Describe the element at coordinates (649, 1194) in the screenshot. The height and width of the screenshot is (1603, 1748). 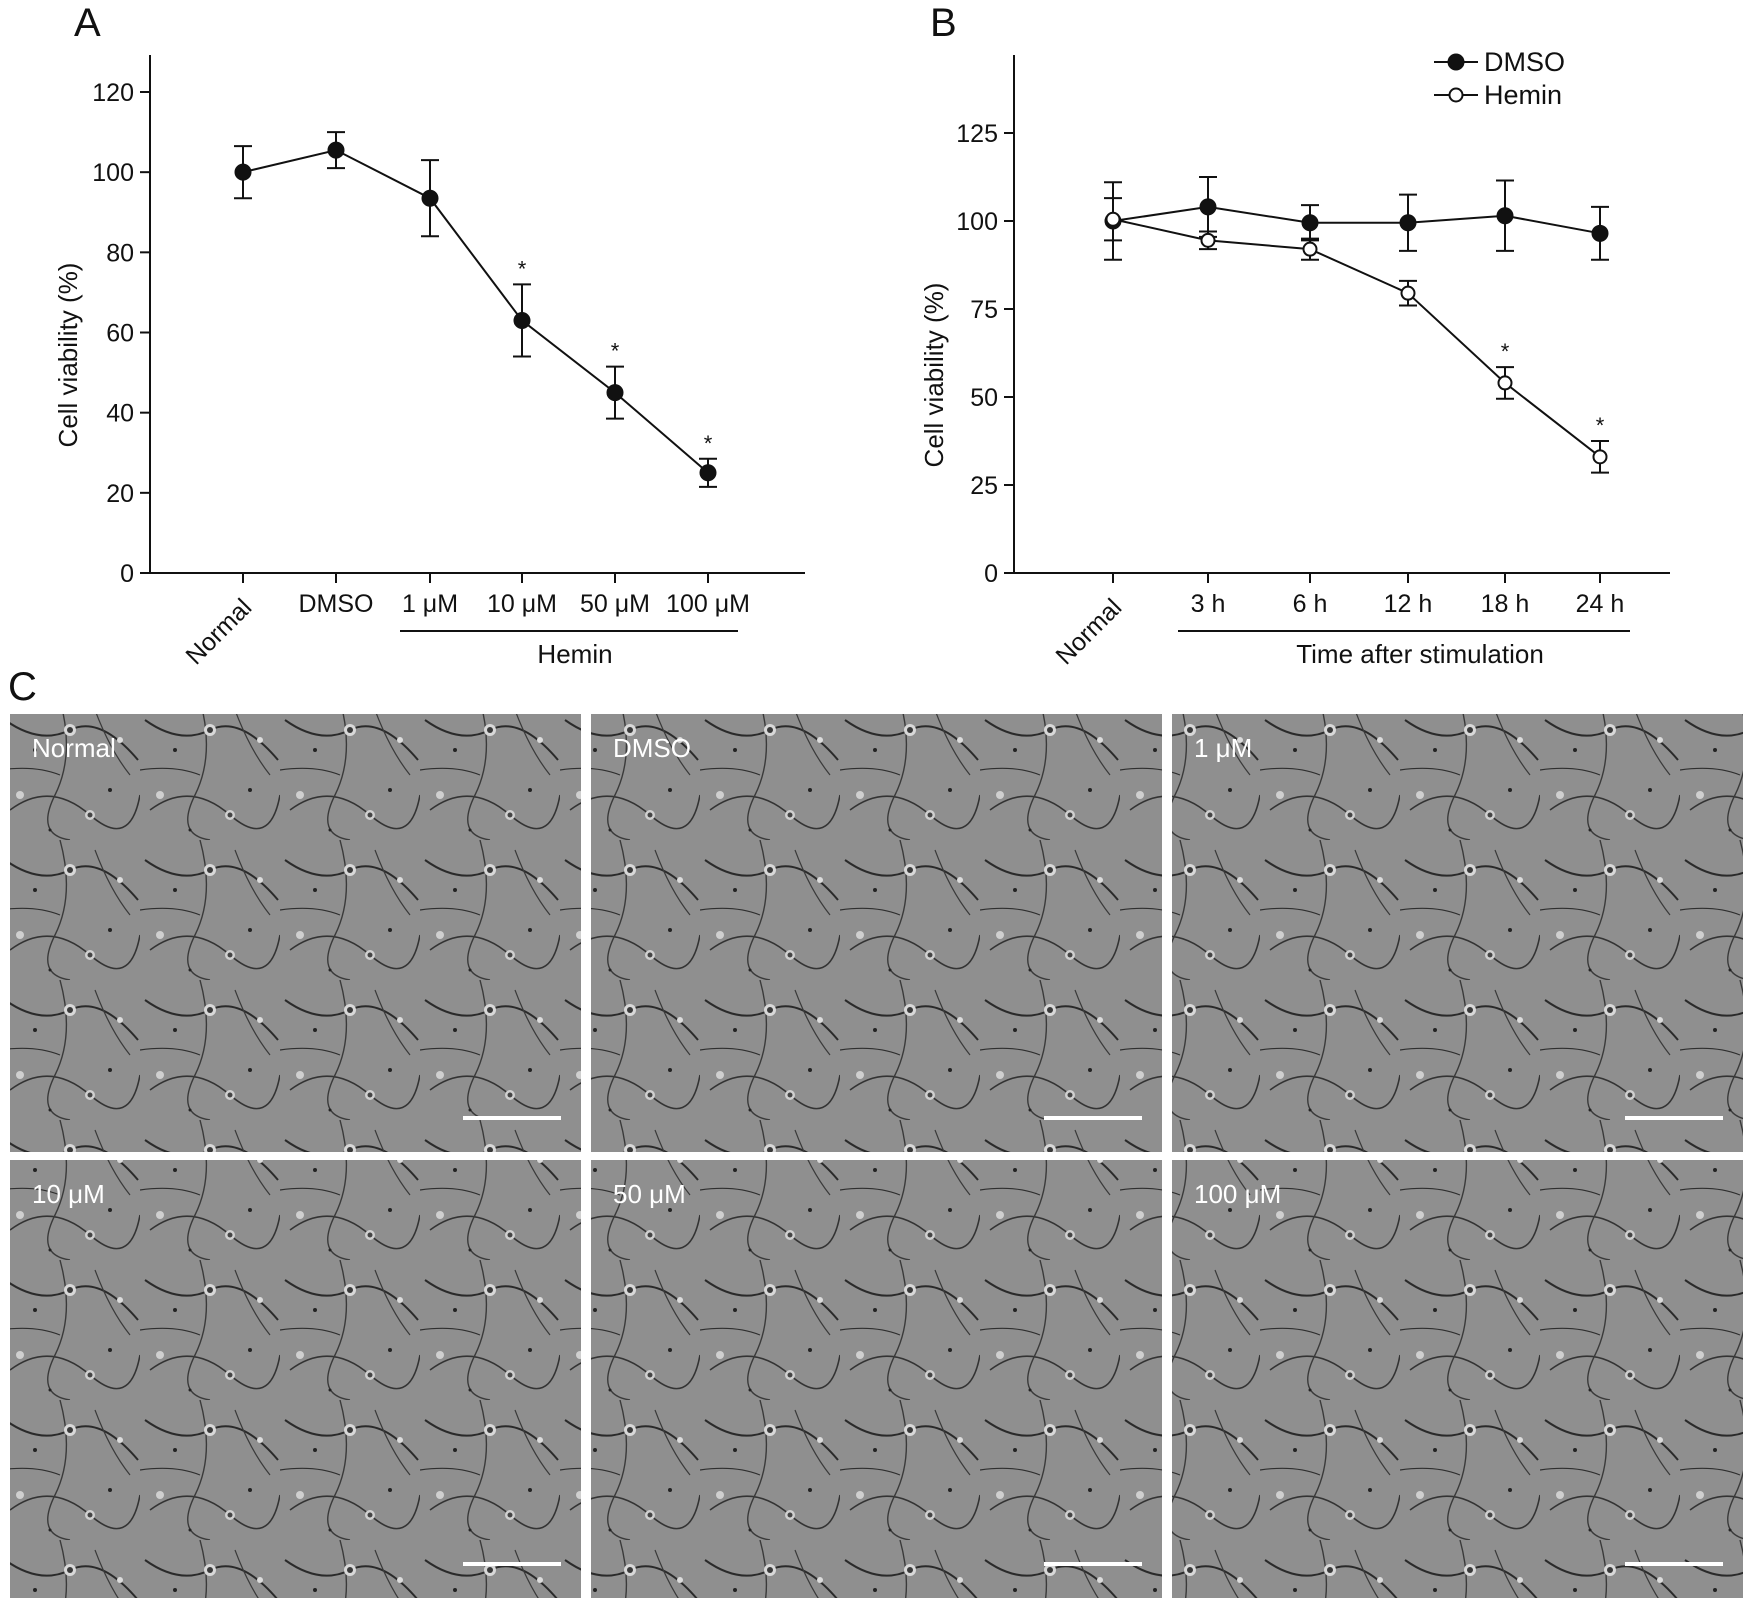
I see `micrograph-label: 50 μM` at that location.